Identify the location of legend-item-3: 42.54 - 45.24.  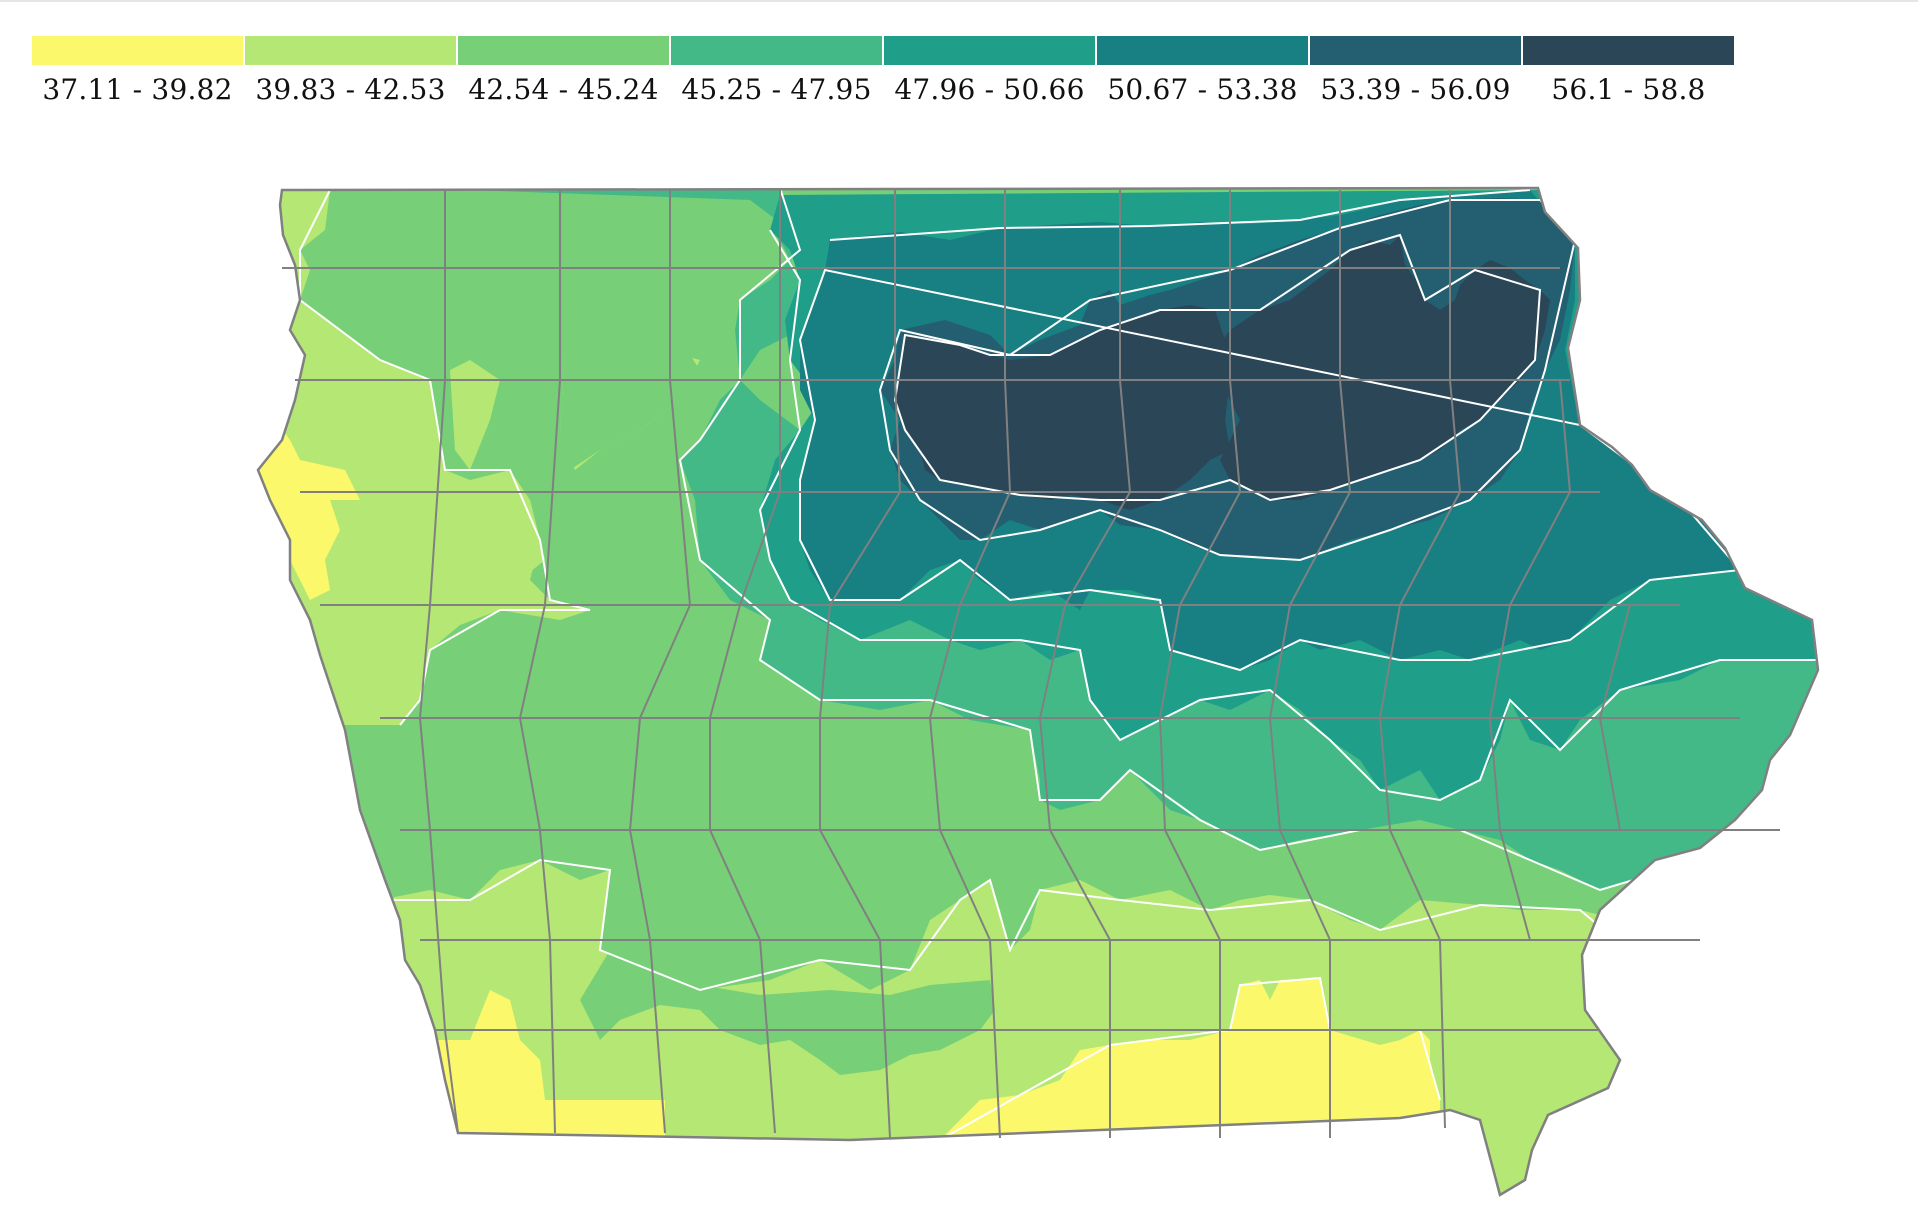
(563, 71).